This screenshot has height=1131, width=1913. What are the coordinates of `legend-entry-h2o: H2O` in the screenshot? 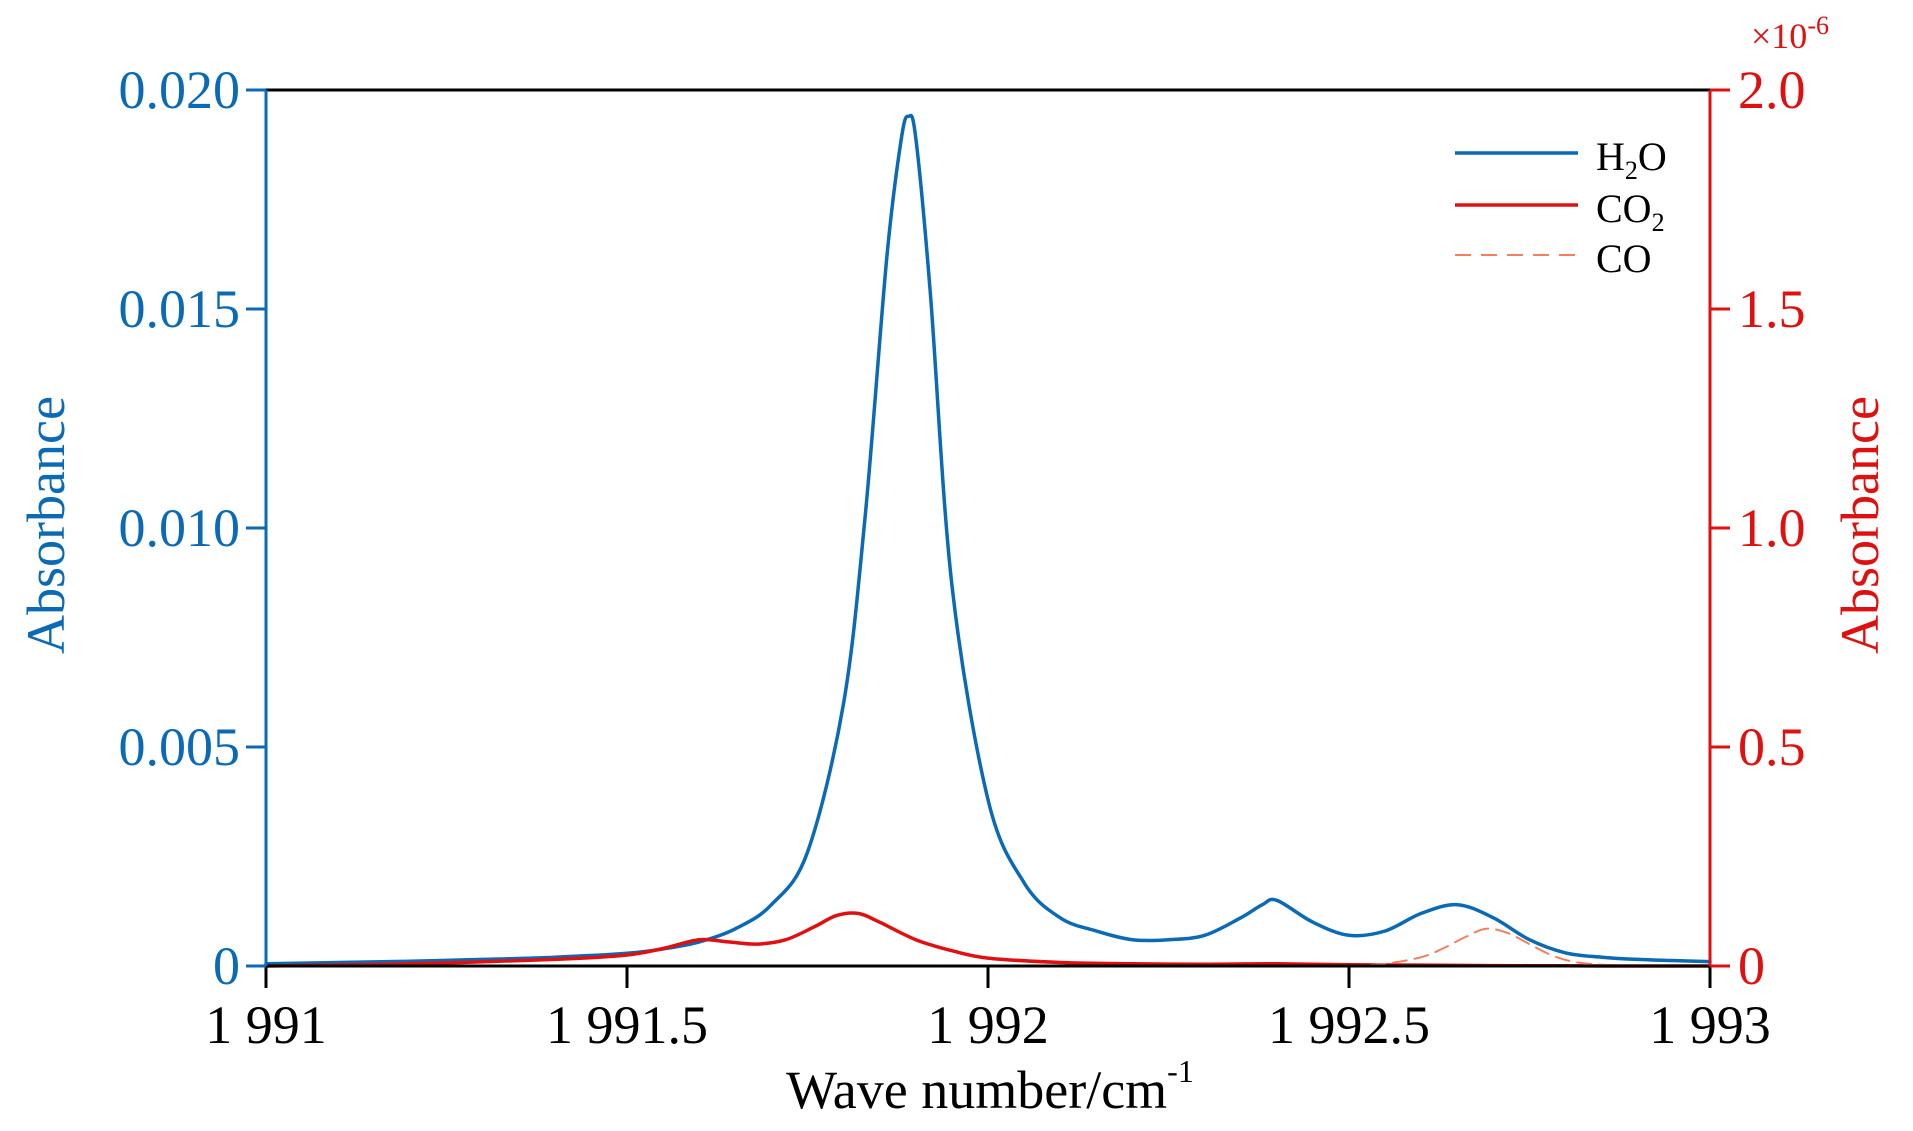 It's located at (1561, 159).